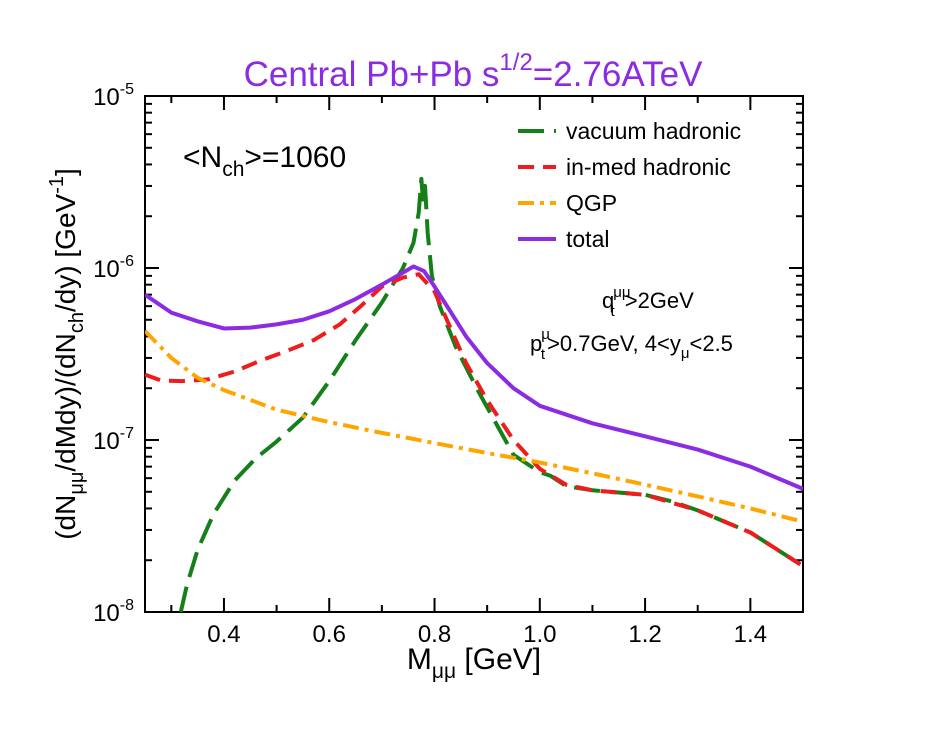 This screenshot has height=731, width=946. Describe the element at coordinates (648, 302) in the screenshot. I see `annotation-qt-cut: qμμ t >2GeV` at that location.